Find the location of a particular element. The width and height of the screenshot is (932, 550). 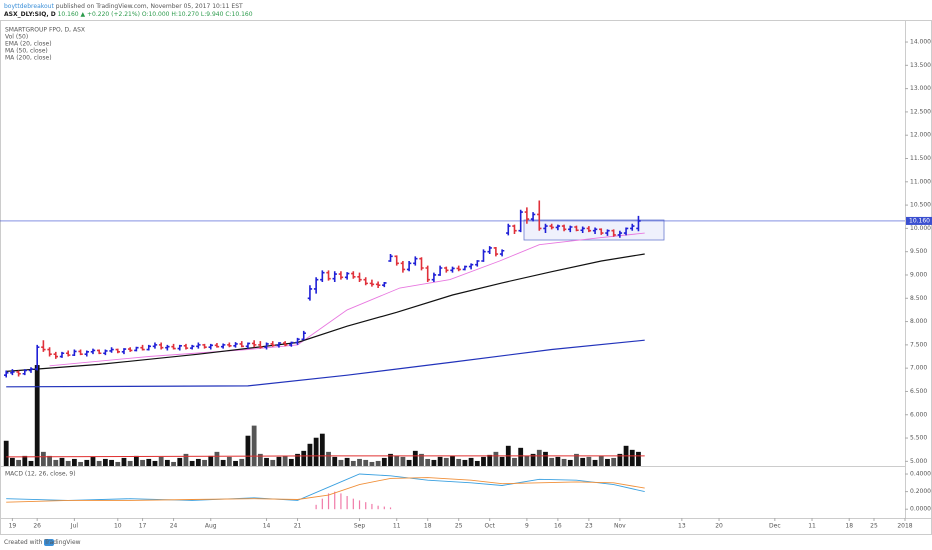

y-tick-label: 6.500 is located at coordinates (918, 391).